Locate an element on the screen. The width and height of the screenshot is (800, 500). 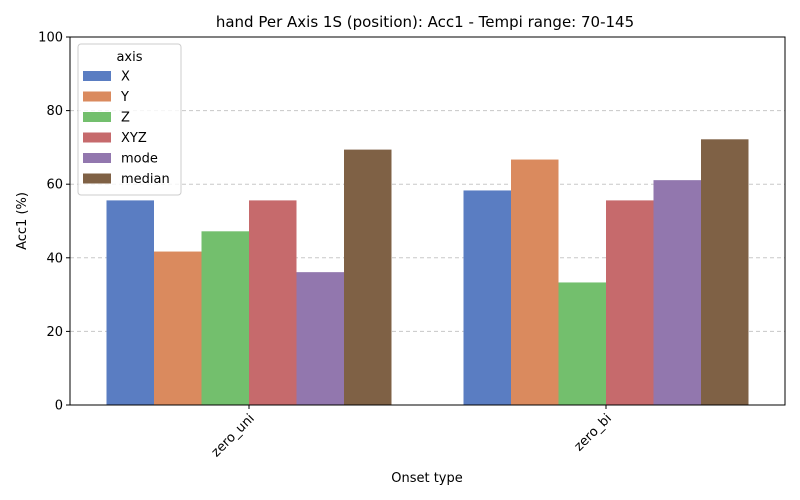
legend-swatch-mode is located at coordinates (97, 158).